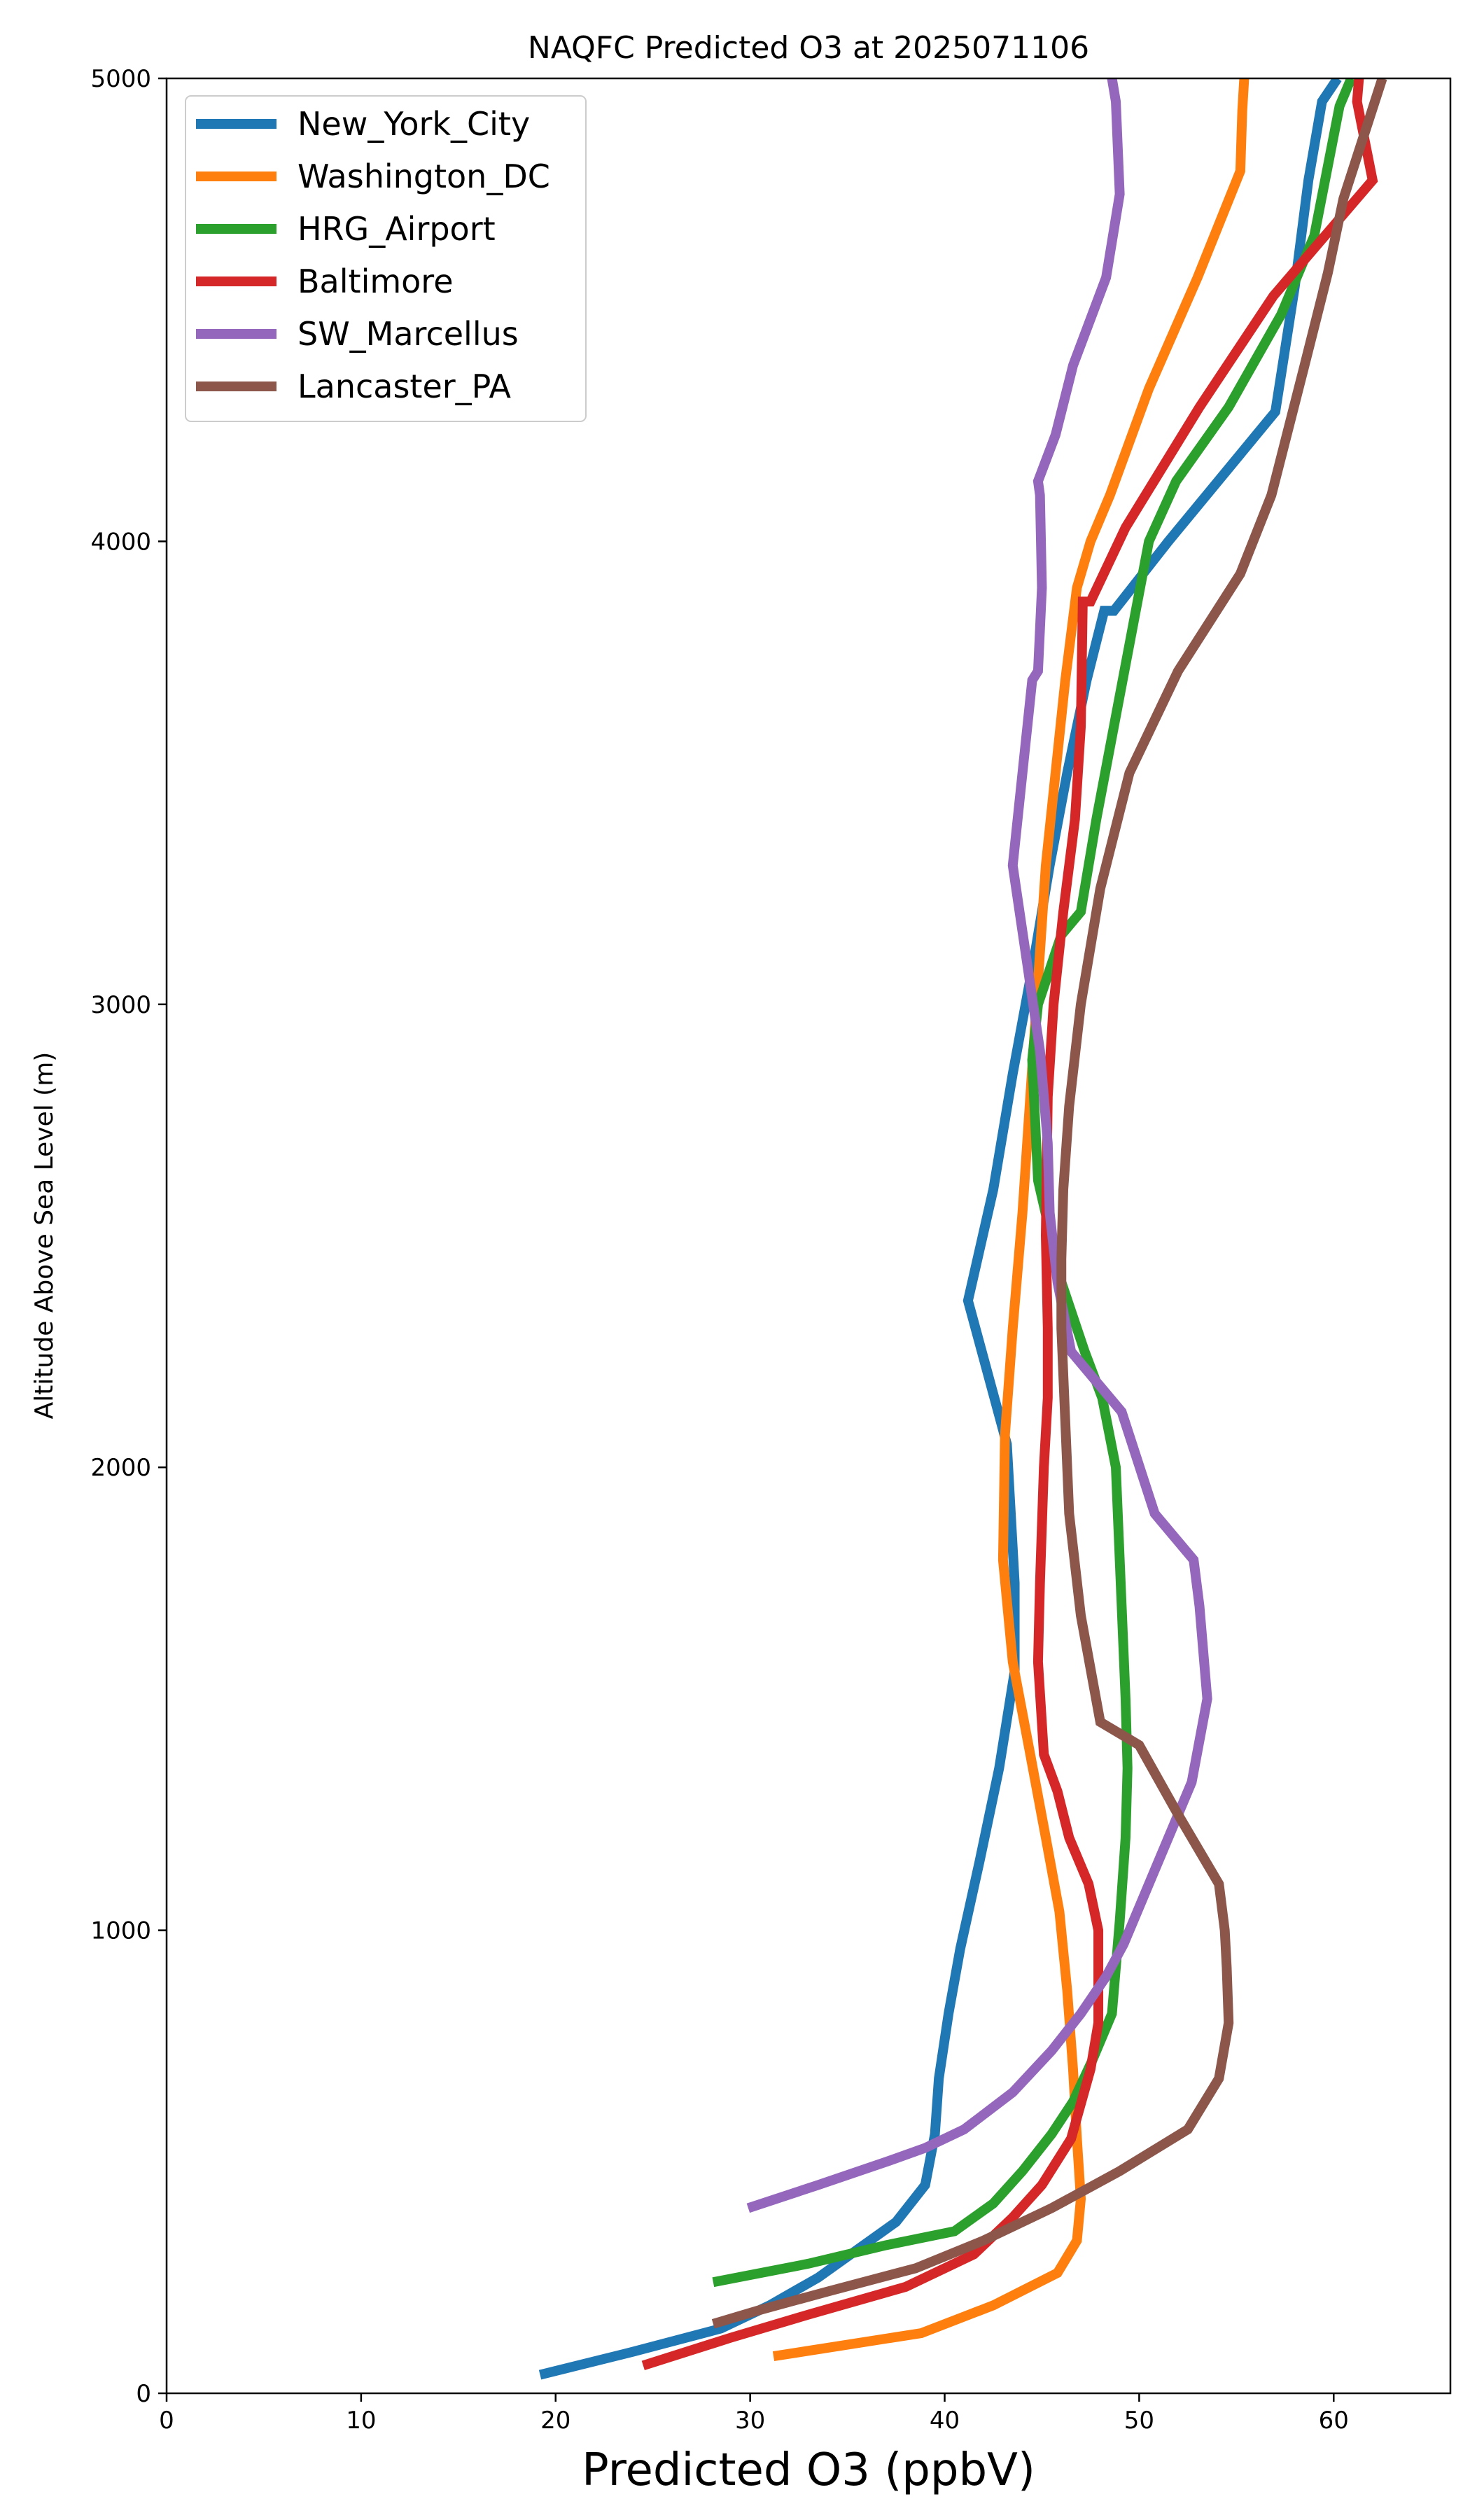 This screenshot has width=1470, height=2520. I want to click on legend-label: Baltimore, so click(376, 281).